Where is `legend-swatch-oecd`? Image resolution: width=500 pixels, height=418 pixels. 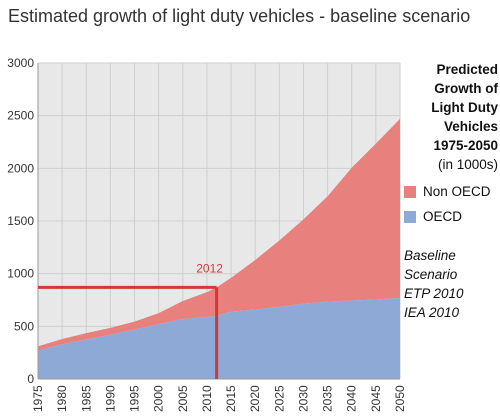 legend-swatch-oecd is located at coordinates (410, 216).